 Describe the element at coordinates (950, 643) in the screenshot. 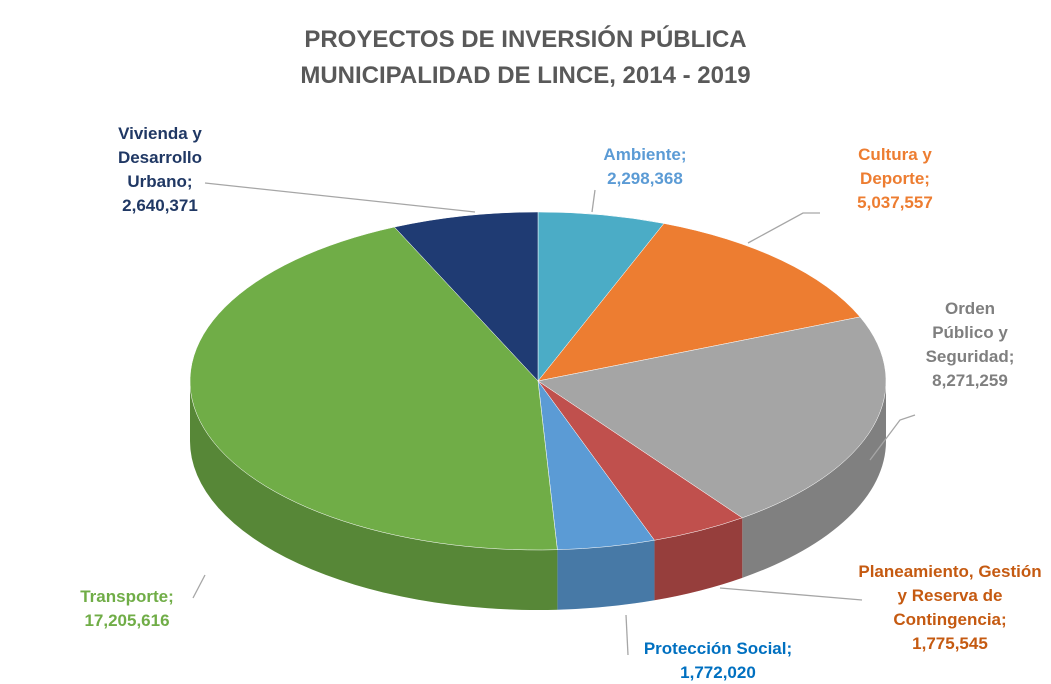

I see `label-value: 1,775,545` at that location.